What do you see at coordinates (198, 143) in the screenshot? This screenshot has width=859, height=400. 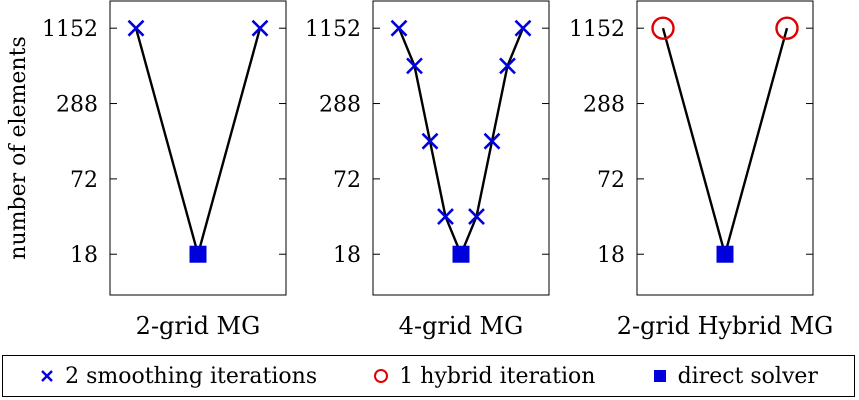 I see `panel-1-series-line` at bounding box center [198, 143].